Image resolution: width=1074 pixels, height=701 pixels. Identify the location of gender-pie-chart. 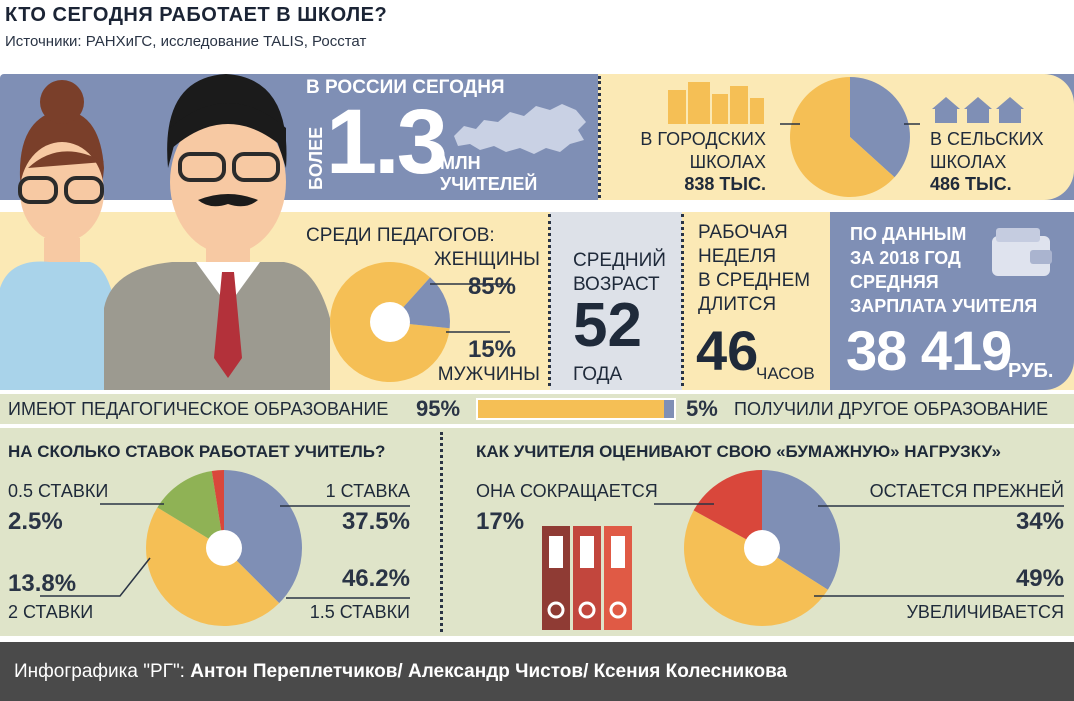
(420, 322).